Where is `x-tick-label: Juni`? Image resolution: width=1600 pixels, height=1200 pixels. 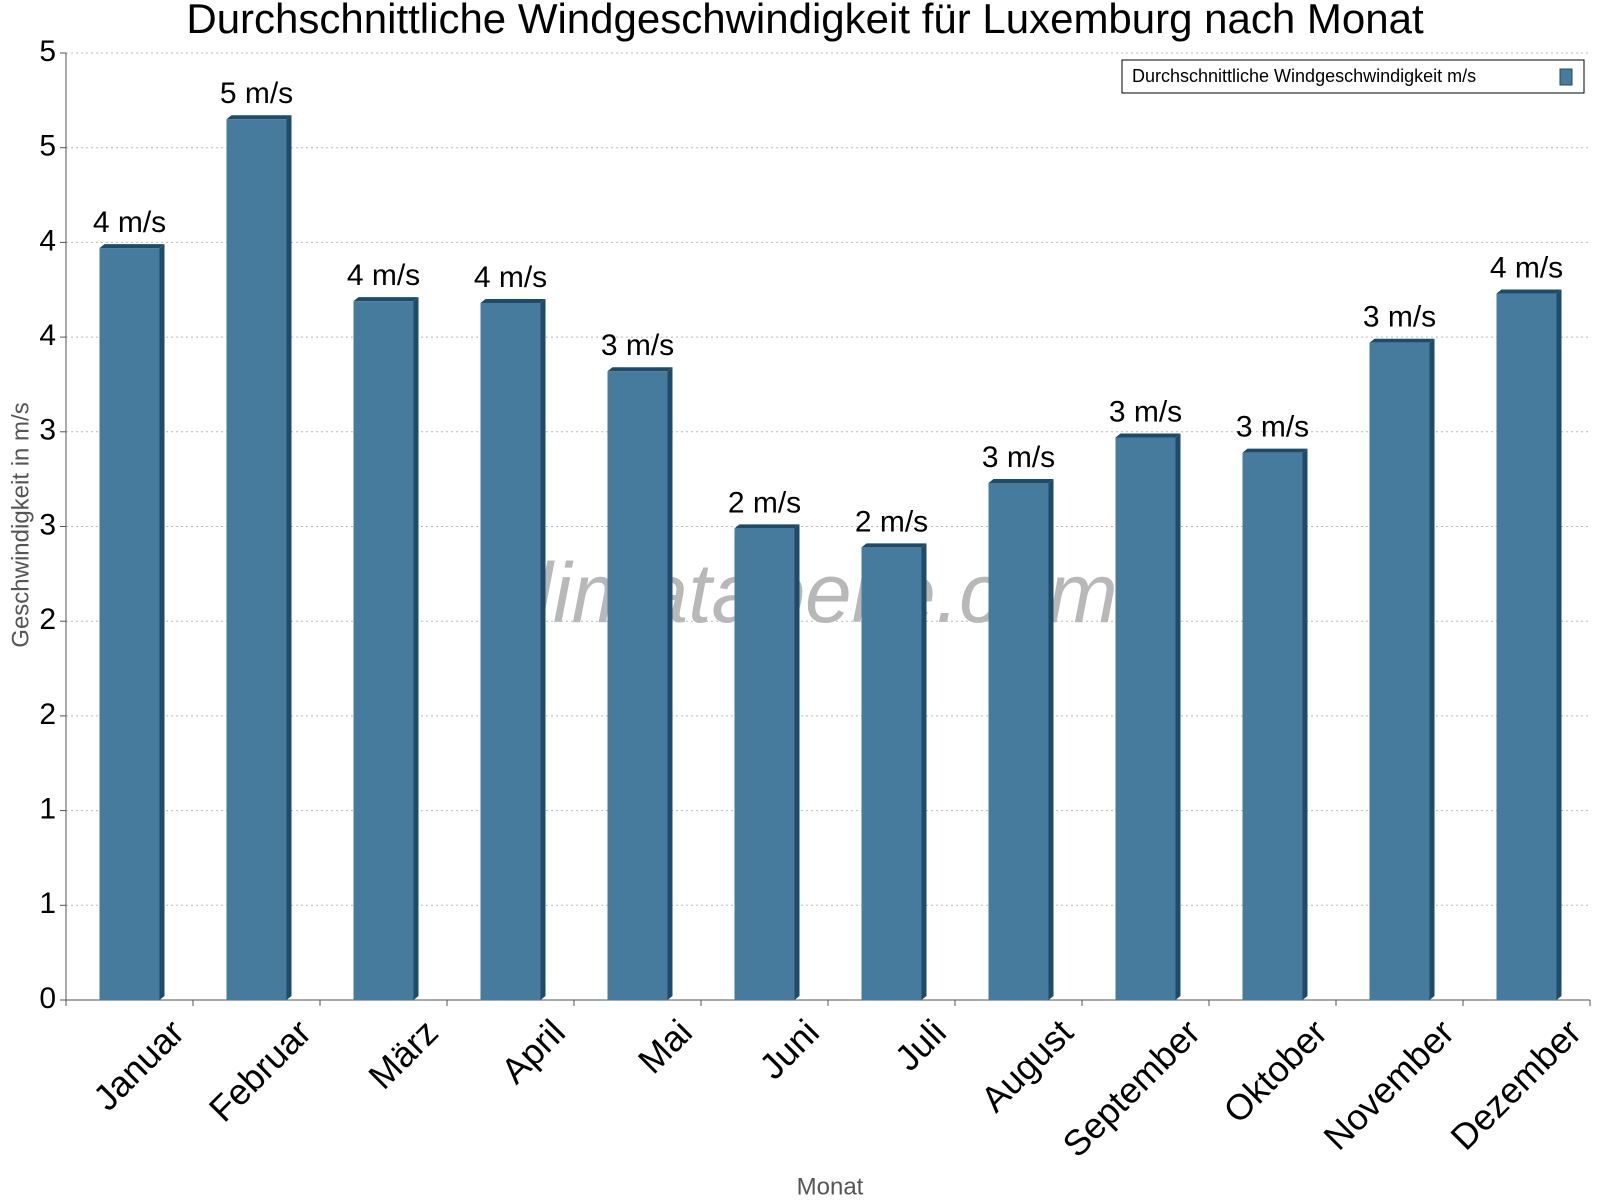 x-tick-label: Juni is located at coordinates (789, 1049).